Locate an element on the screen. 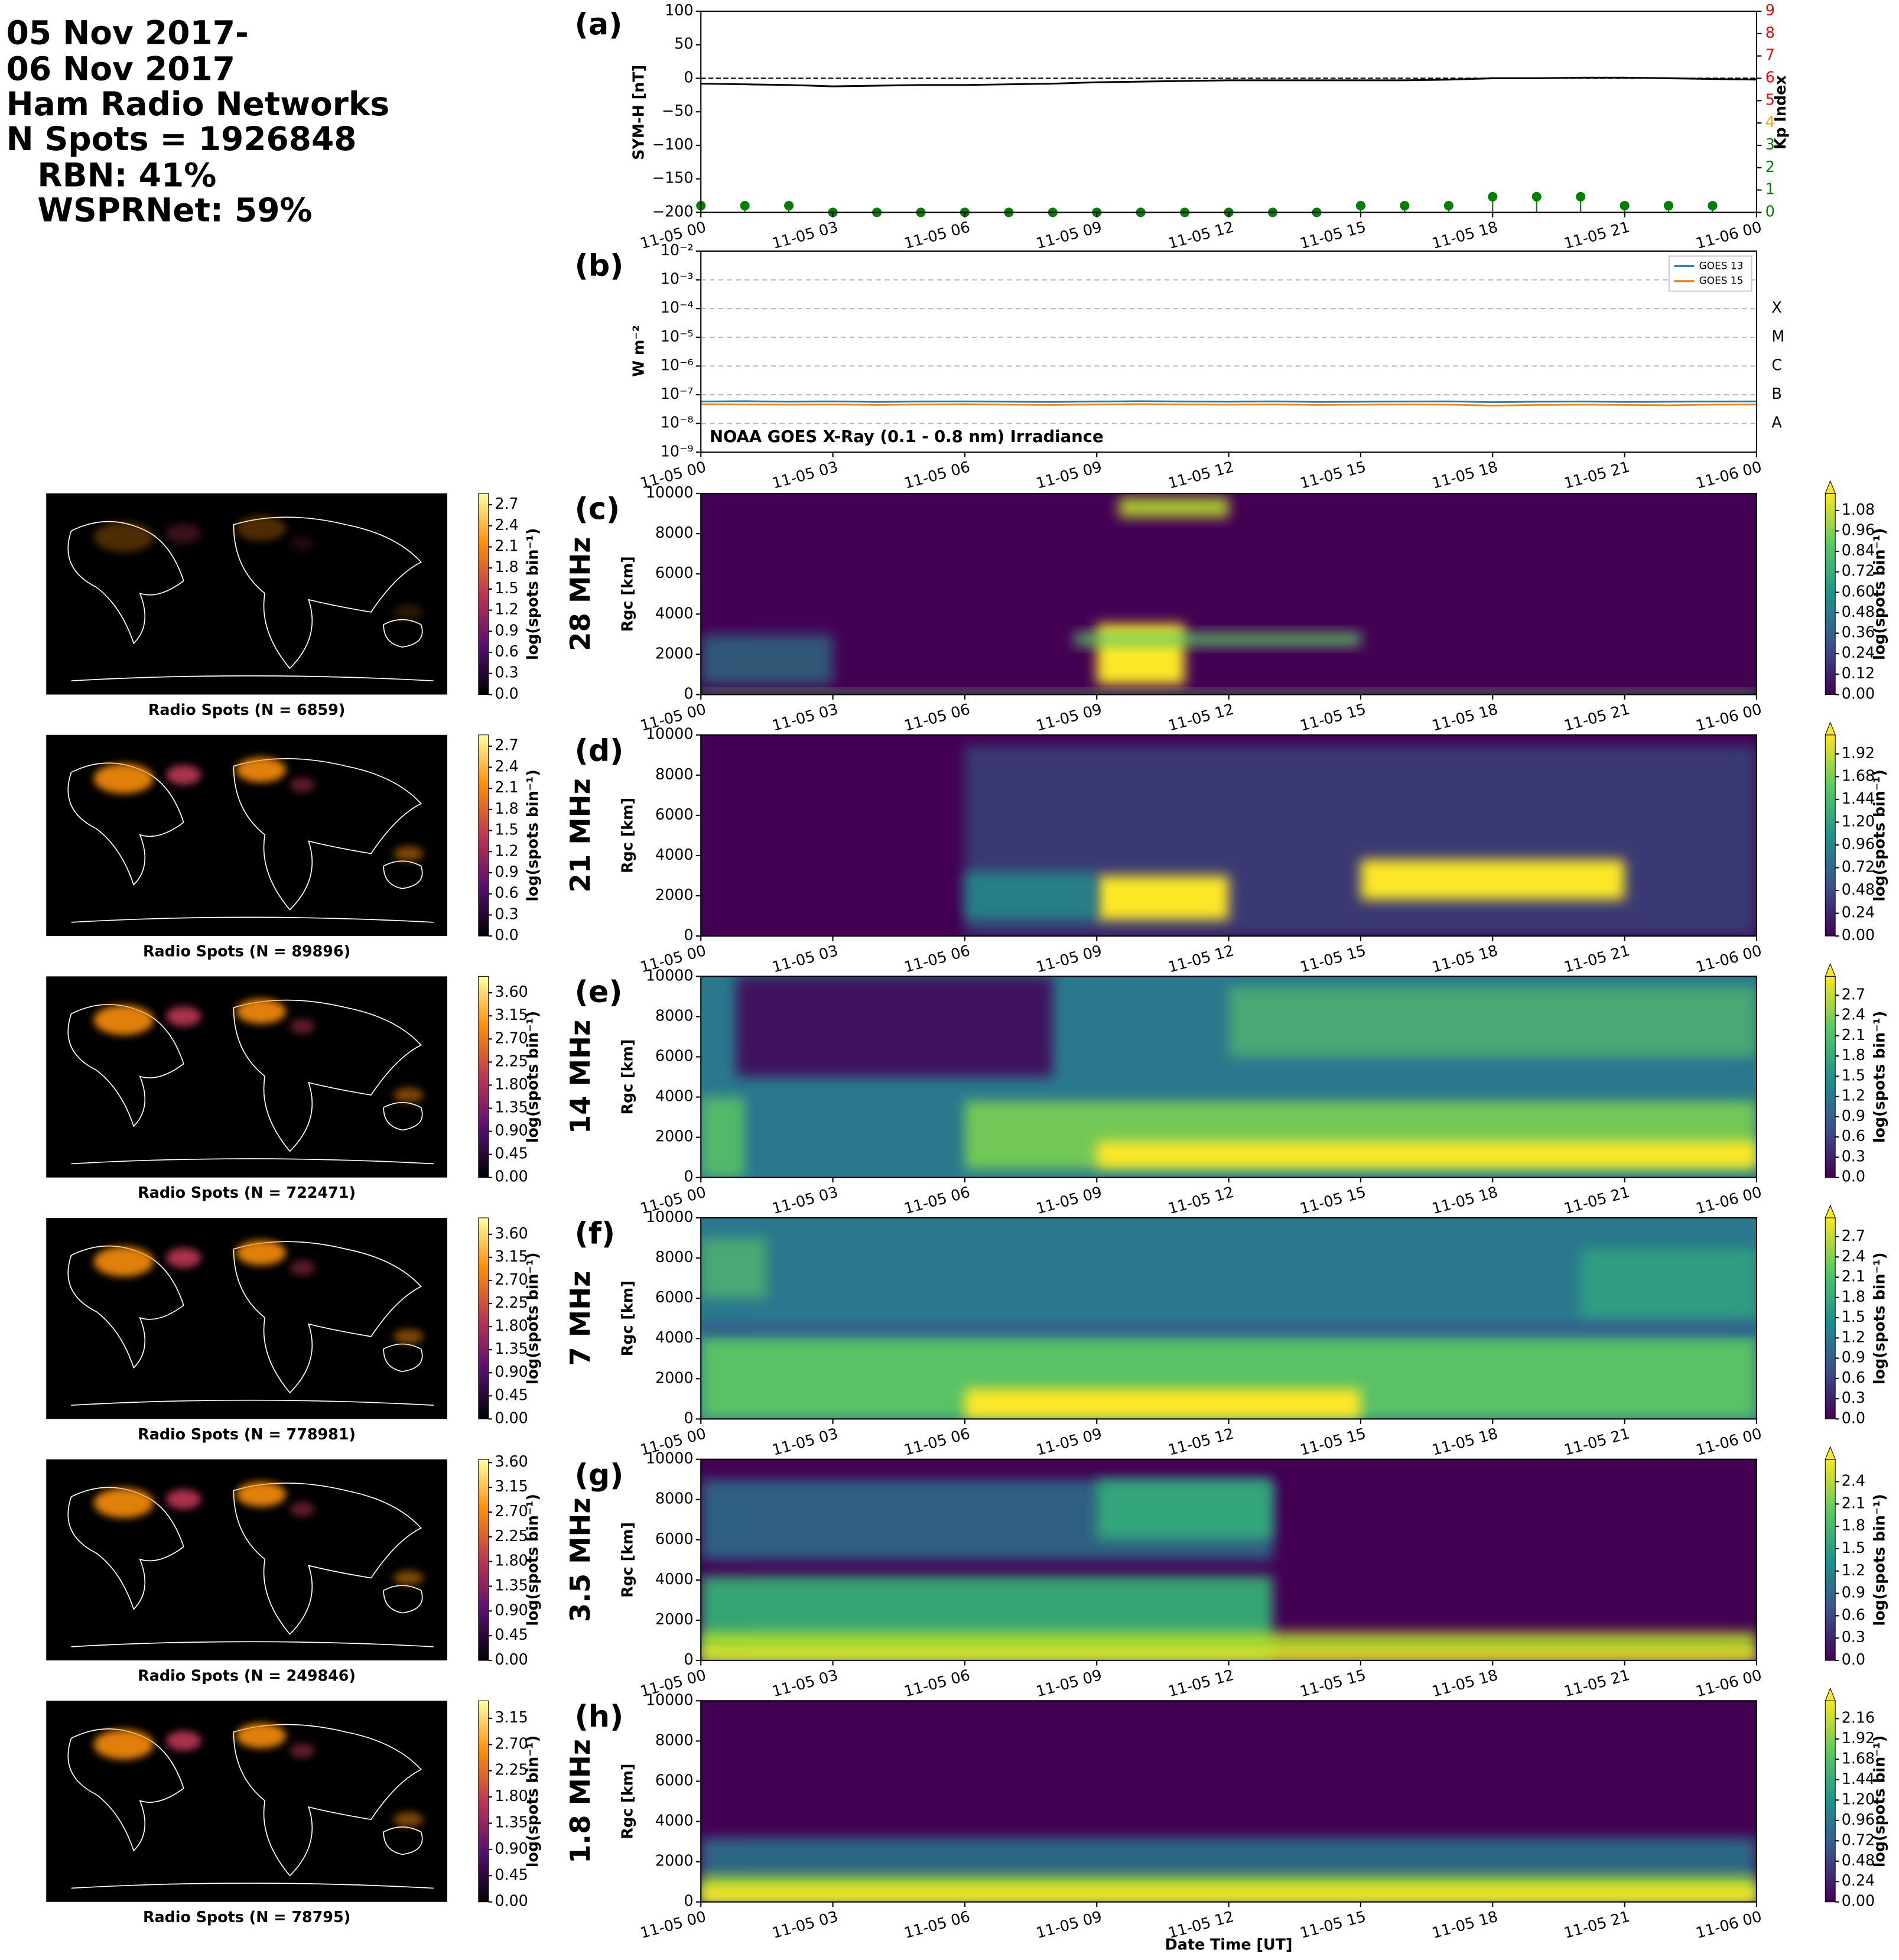 Image resolution: width=1899 pixels, height=1960 pixels. y2-tick-label: 0 is located at coordinates (1770, 211).